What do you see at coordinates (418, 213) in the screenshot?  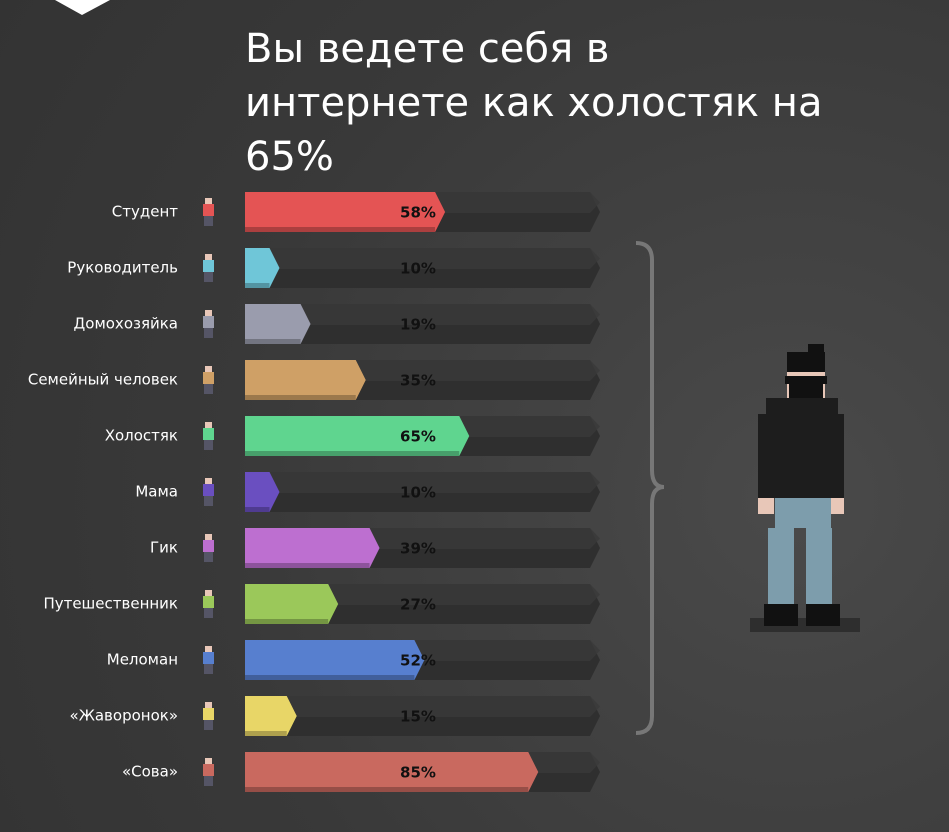 I see `value-label: 58%` at bounding box center [418, 213].